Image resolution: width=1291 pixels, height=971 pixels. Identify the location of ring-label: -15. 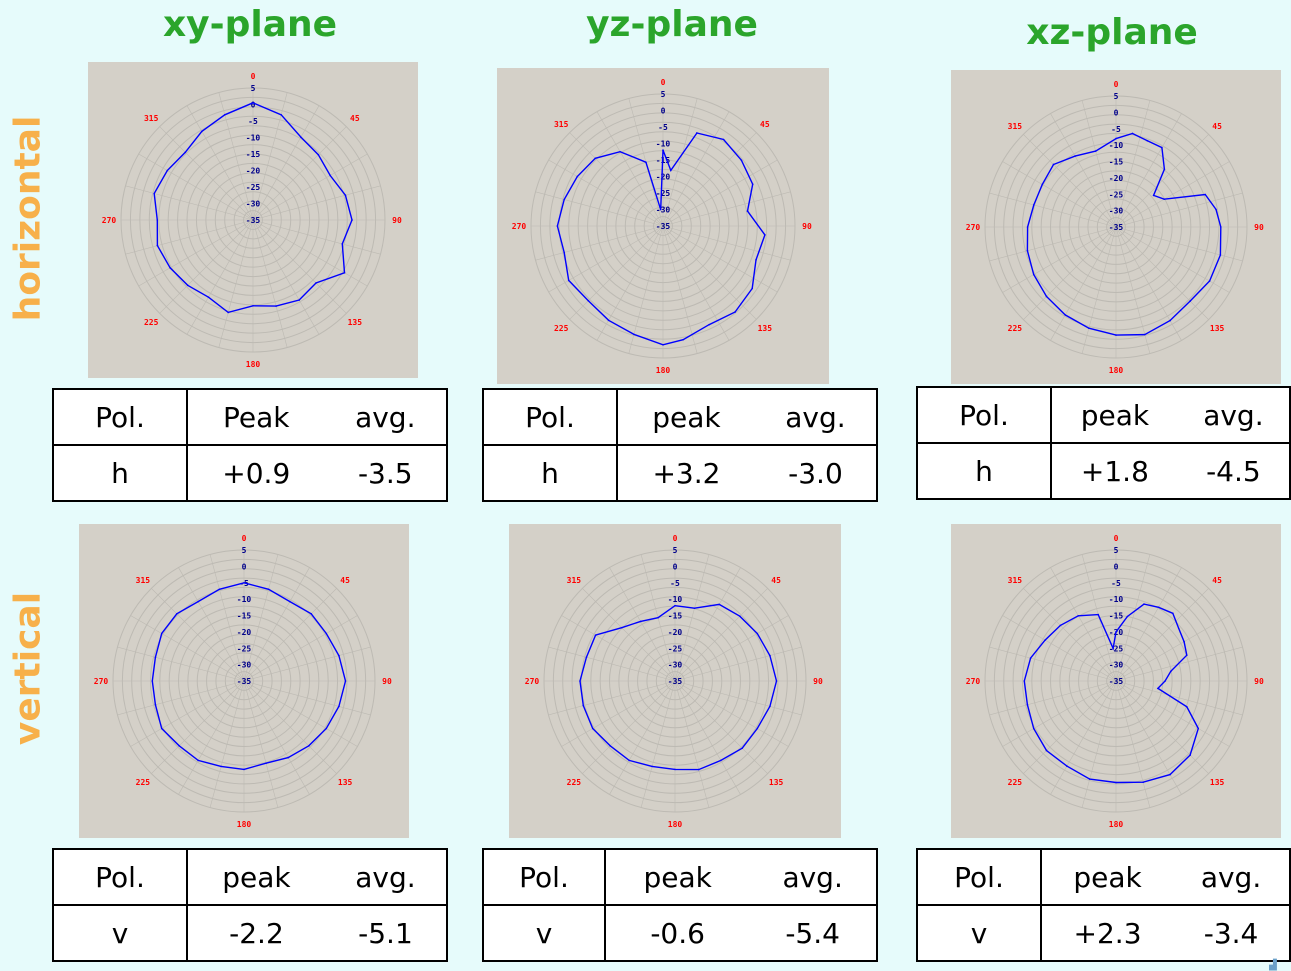
(253, 154).